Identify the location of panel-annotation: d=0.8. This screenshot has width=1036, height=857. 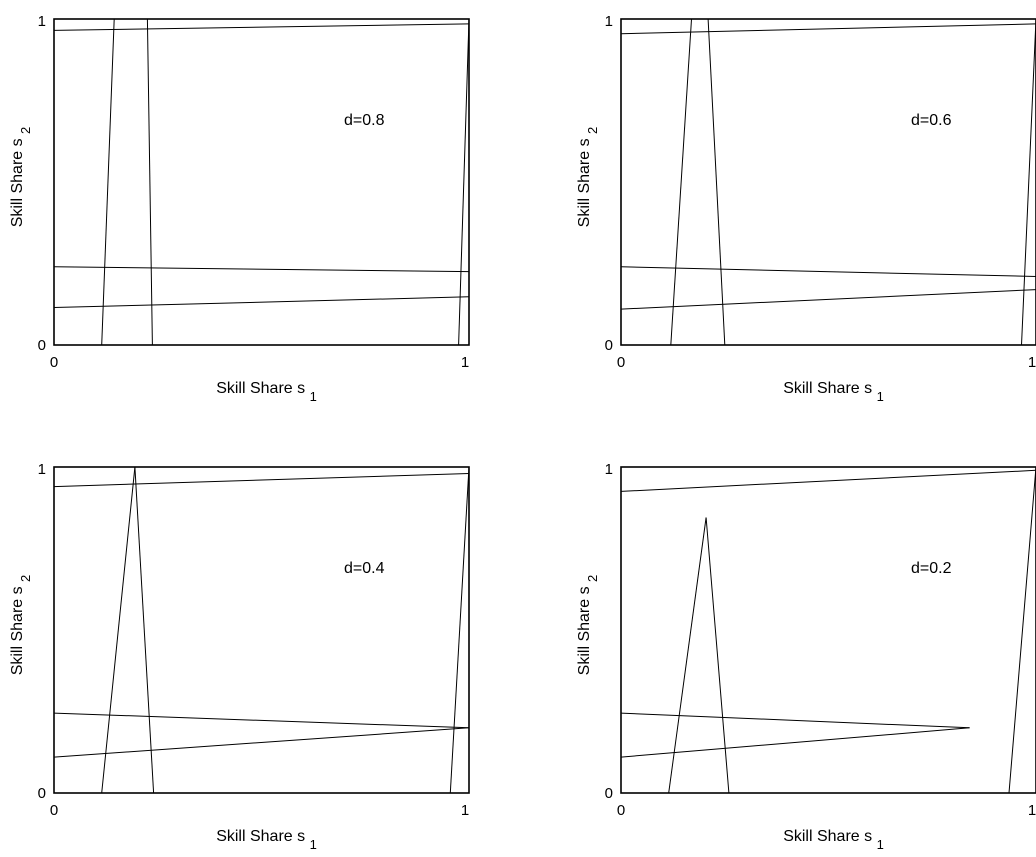
(364, 120).